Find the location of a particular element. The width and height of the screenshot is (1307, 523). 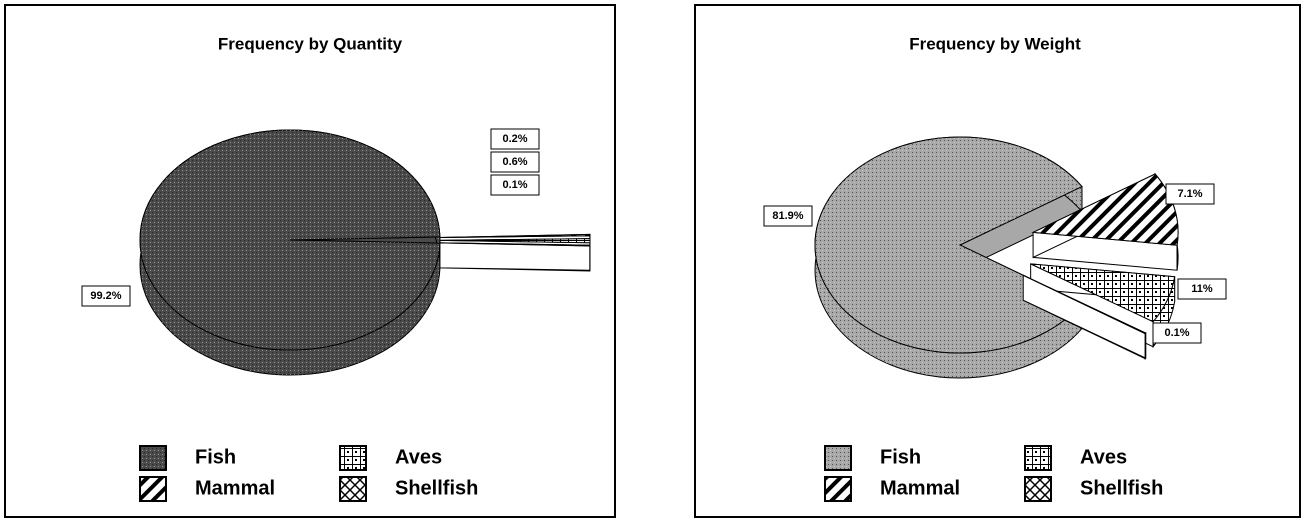

value-label: 0.6% is located at coordinates (514, 162).